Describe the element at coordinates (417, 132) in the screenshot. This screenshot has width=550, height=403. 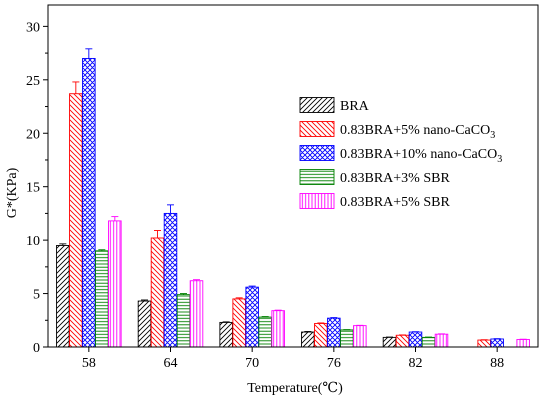
I see `legend-label: 0.83BRA+5% nano-CaCO3` at that location.